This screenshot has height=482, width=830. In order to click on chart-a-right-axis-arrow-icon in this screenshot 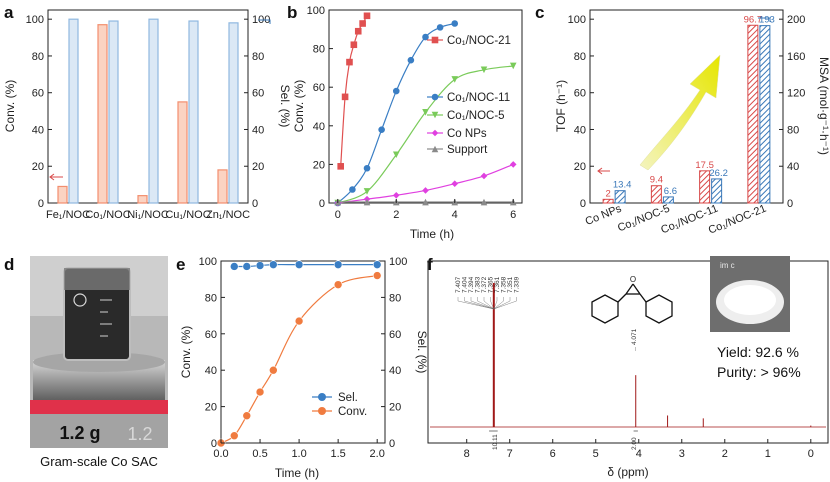, I will do `click(264, 21)`.